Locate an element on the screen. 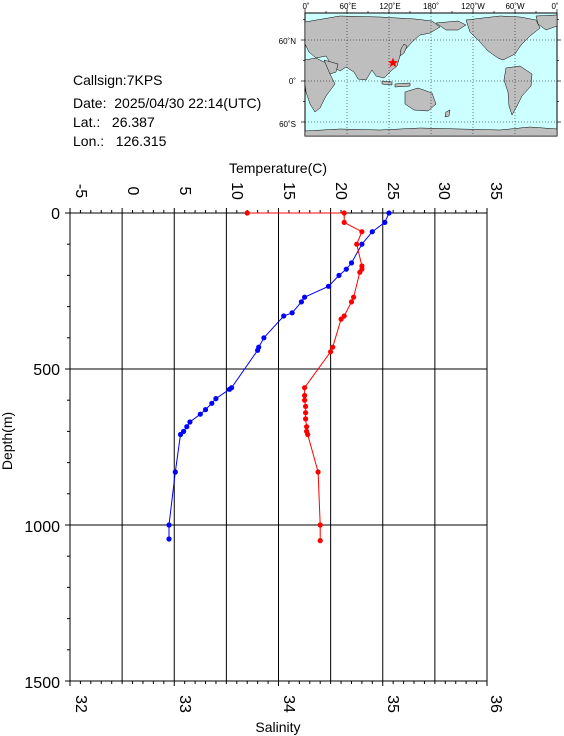 The width and height of the screenshot is (564, 736). map-lat-label: 60˚N is located at coordinates (288, 41).